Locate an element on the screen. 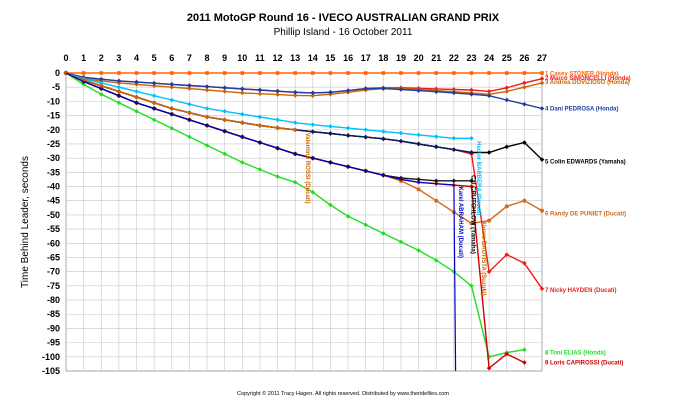  y-tick-label-20: -100 is located at coordinates (51, 357).